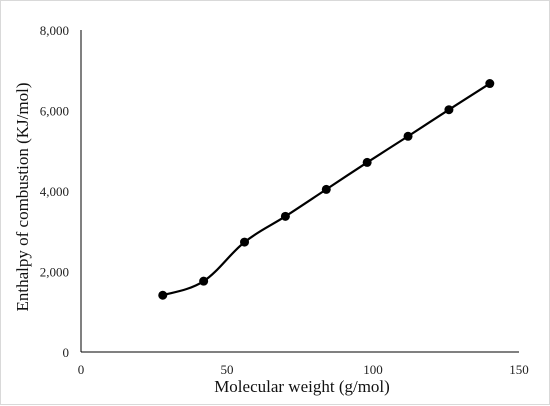 The image size is (550, 406). I want to click on y-tick-labels: 0 2,000 4,000 6,000 8,000, so click(54, 191).